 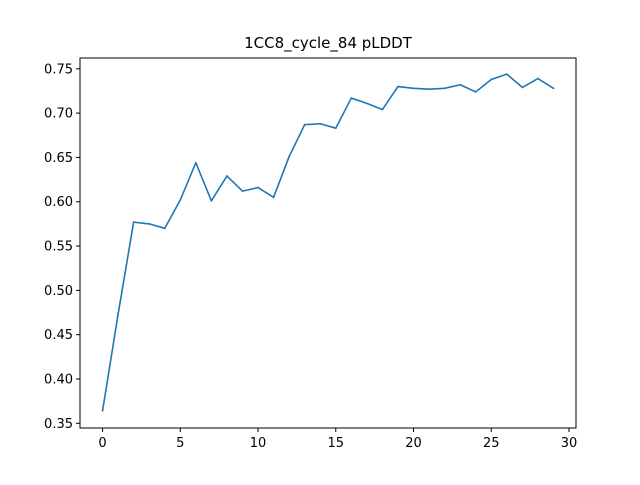 What do you see at coordinates (491, 443) in the screenshot?
I see `x-tick-label: 25` at bounding box center [491, 443].